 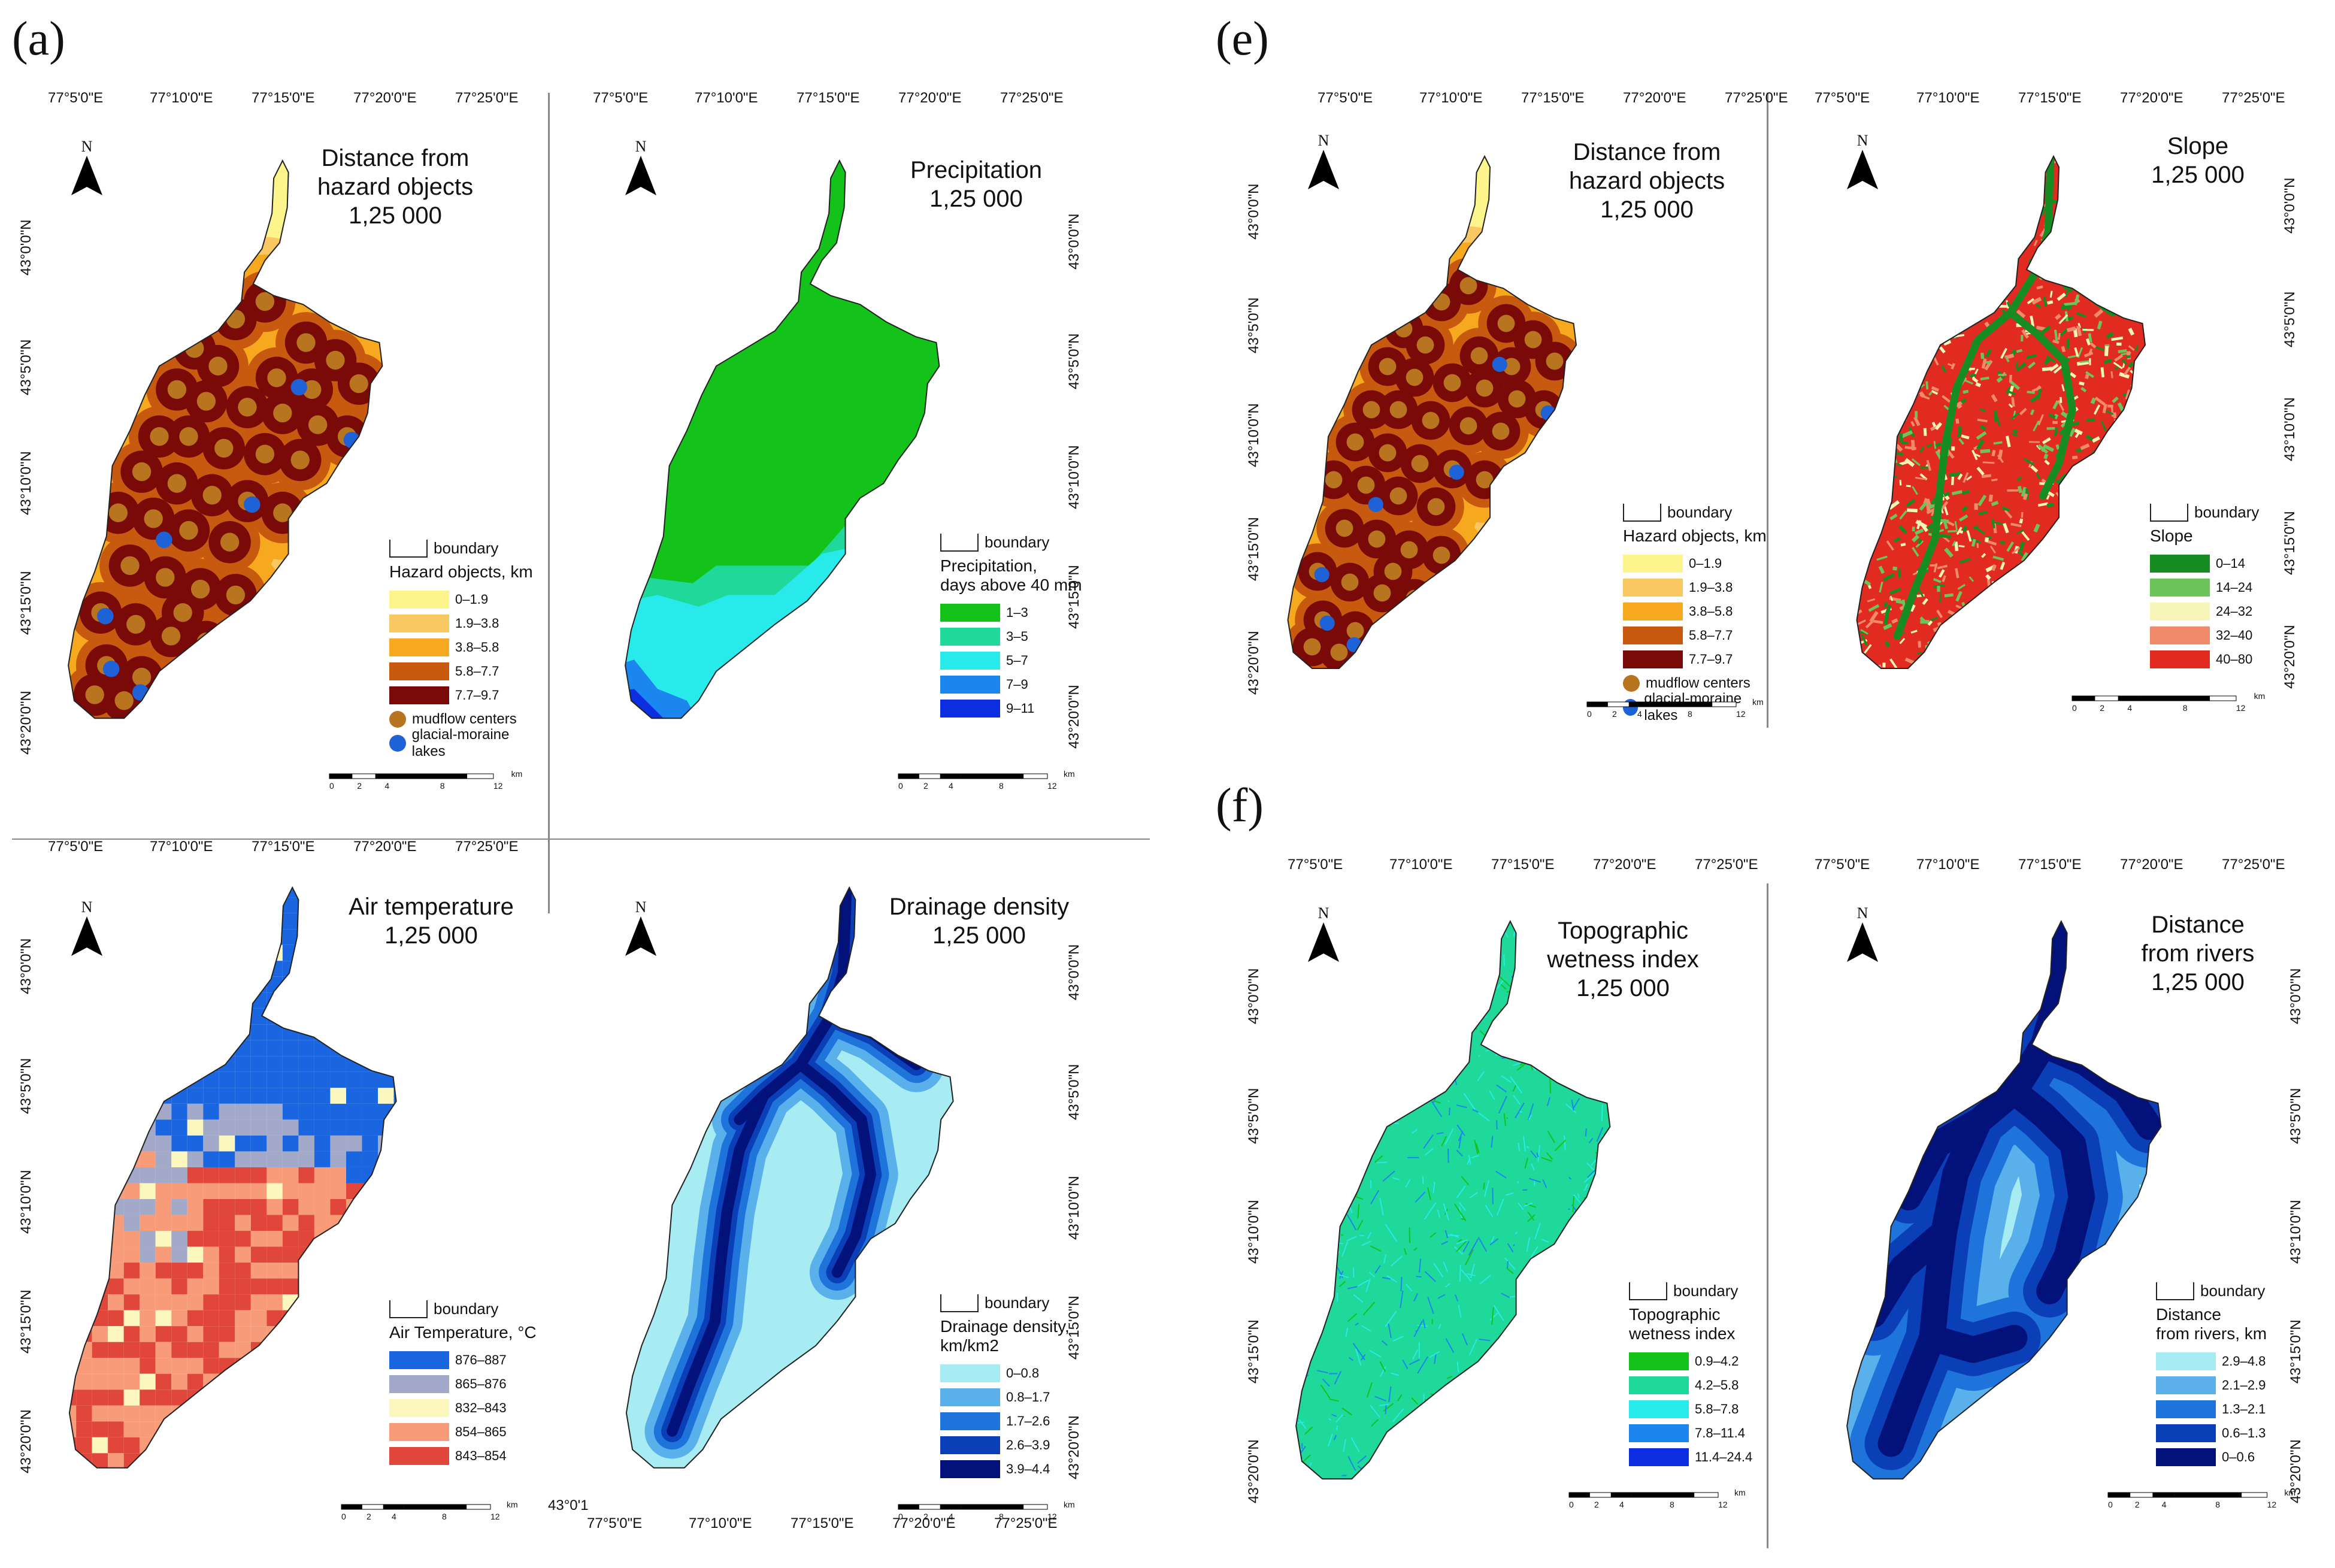 I want to click on legend-row: 40–80, so click(x=2204, y=659).